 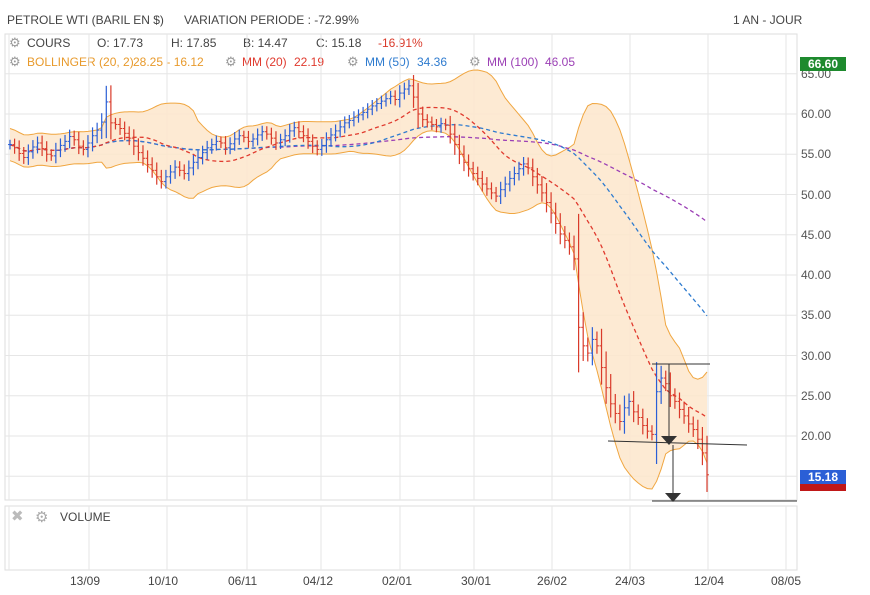 What do you see at coordinates (816, 355) in the screenshot?
I see `y-tick-label: 30.00` at bounding box center [816, 355].